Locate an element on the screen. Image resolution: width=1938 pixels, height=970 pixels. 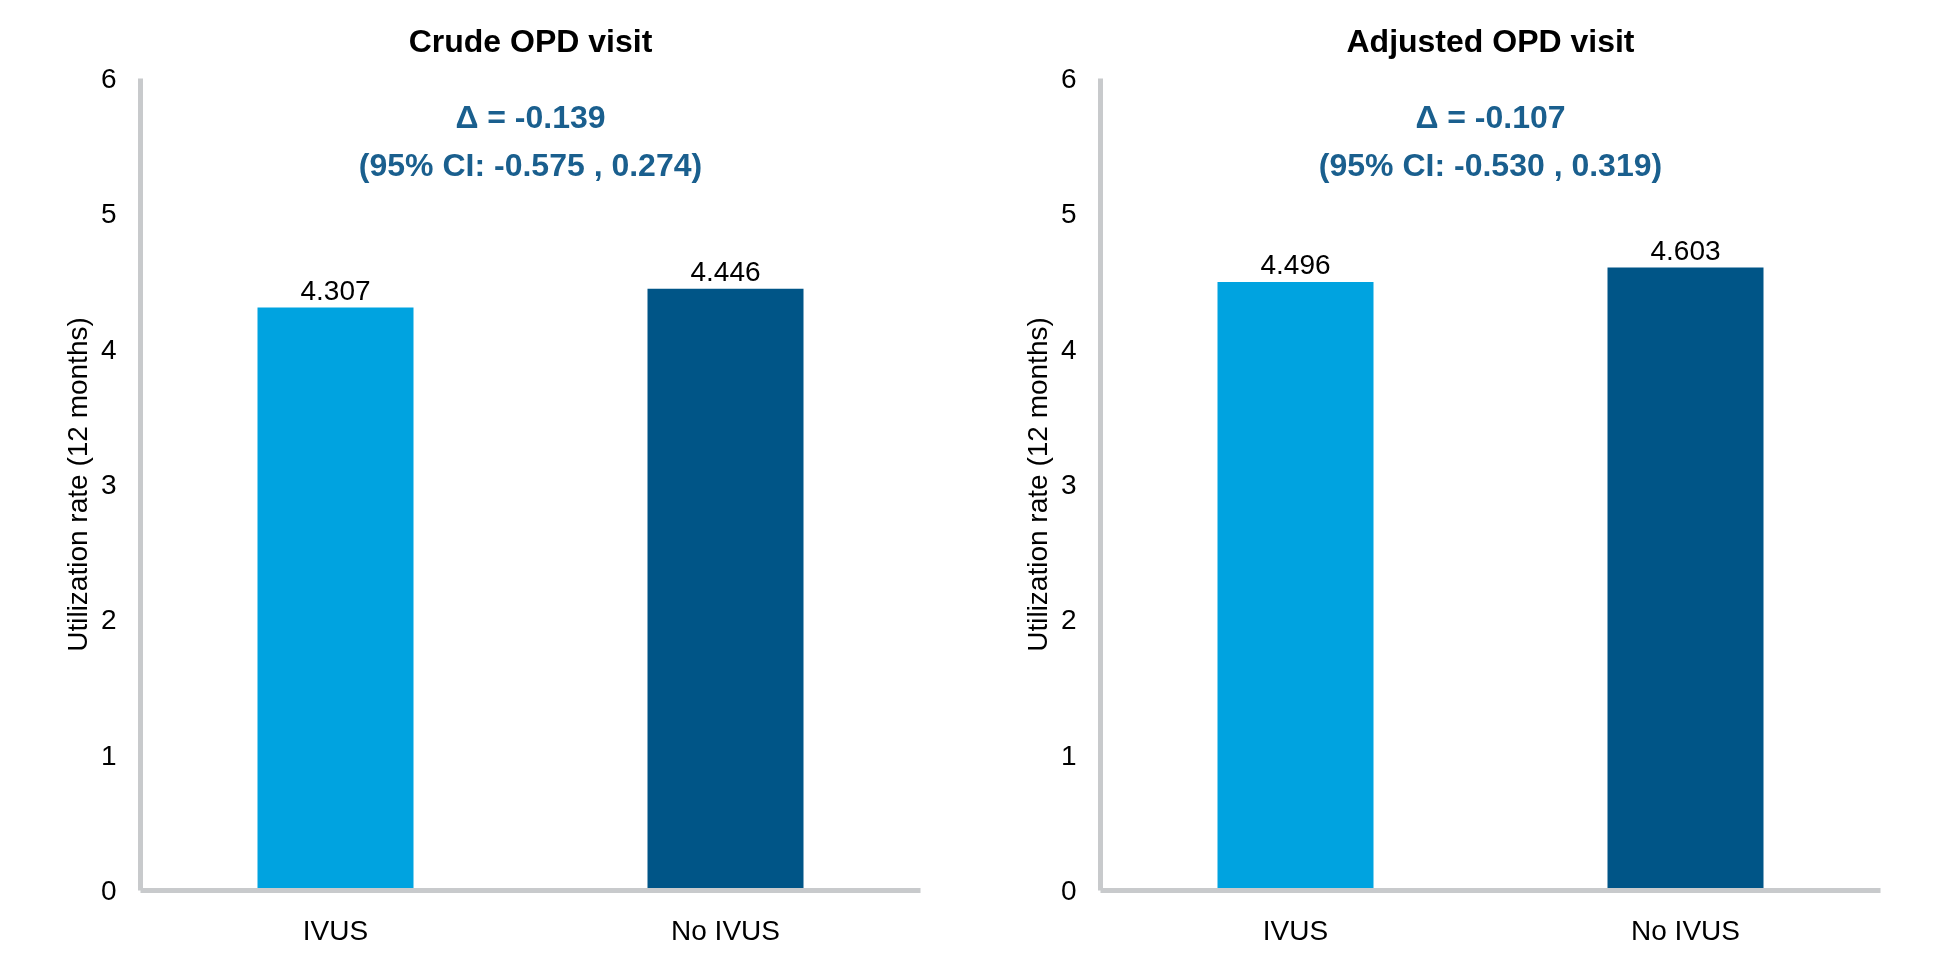
data-label: 4.307 is located at coordinates (335, 290).